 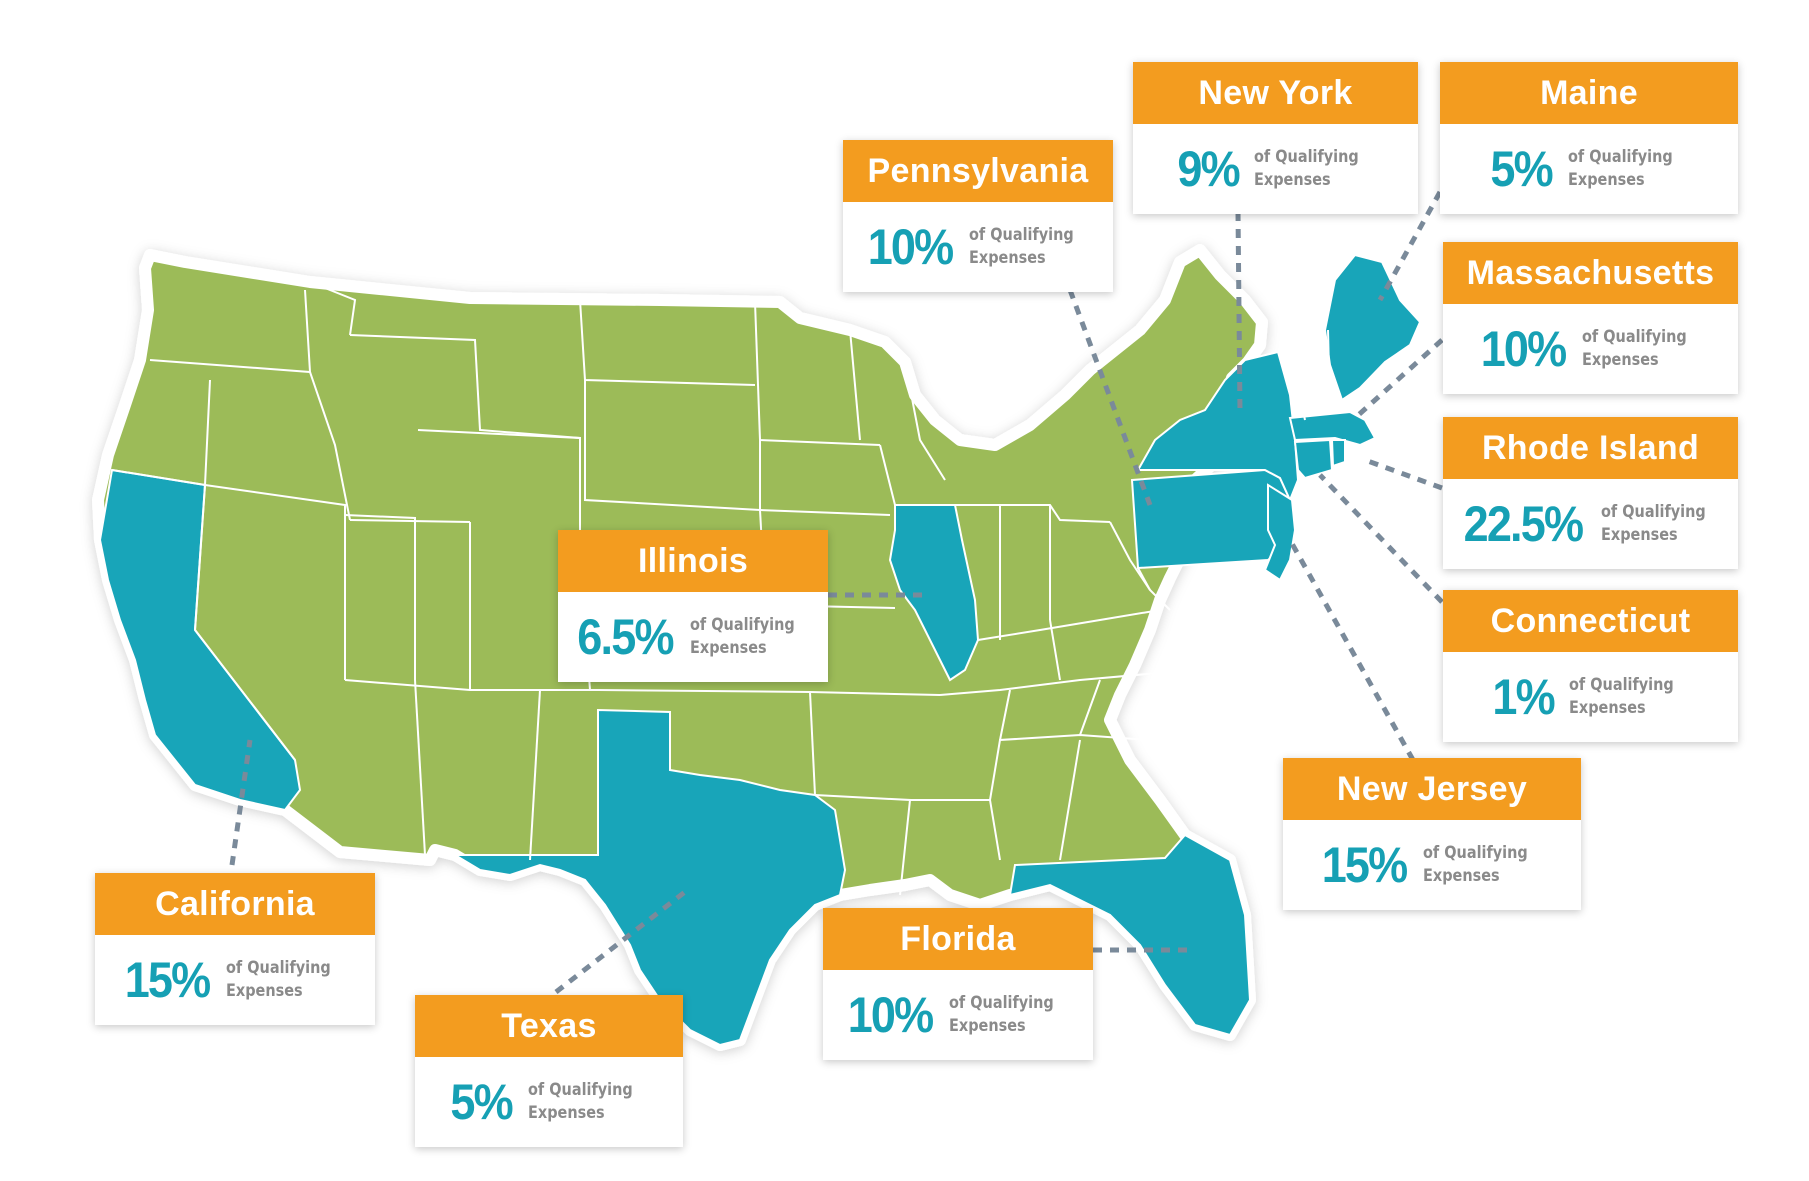 I want to click on state-texas, so click(x=649, y=877).